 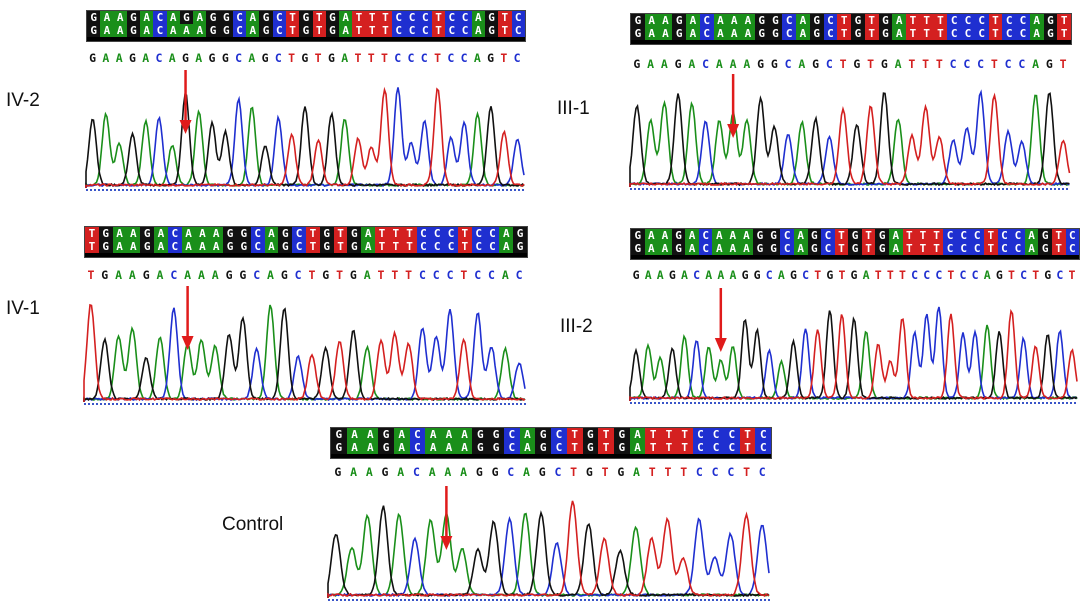 What do you see at coordinates (305, 137) in the screenshot?
I see `trace-t` at bounding box center [305, 137].